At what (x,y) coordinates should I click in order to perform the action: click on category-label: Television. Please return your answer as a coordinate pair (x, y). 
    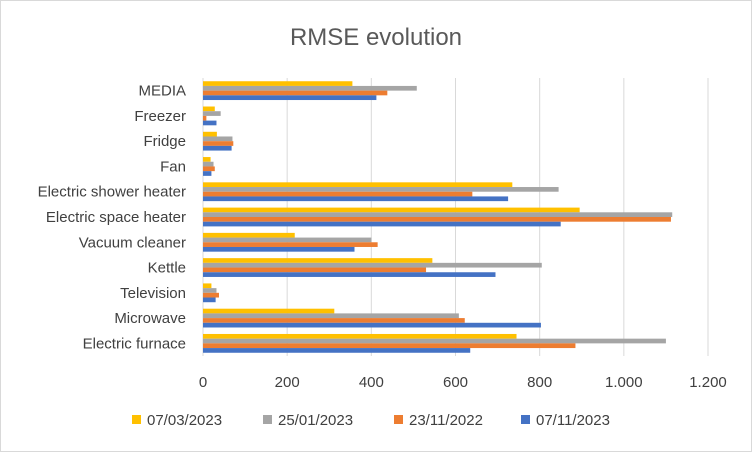
    Looking at the image, I should click on (153, 293).